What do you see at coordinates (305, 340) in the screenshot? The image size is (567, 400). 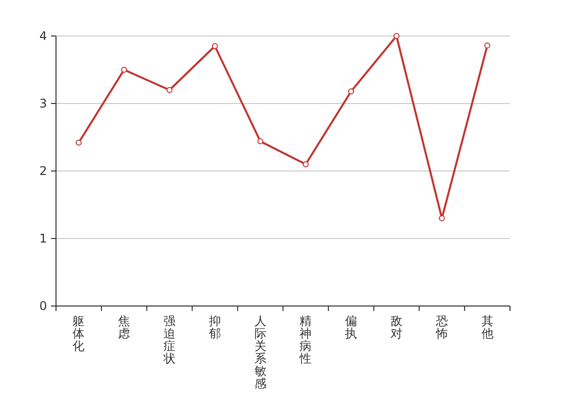 I see `x-tick-label: 精神病性` at bounding box center [305, 340].